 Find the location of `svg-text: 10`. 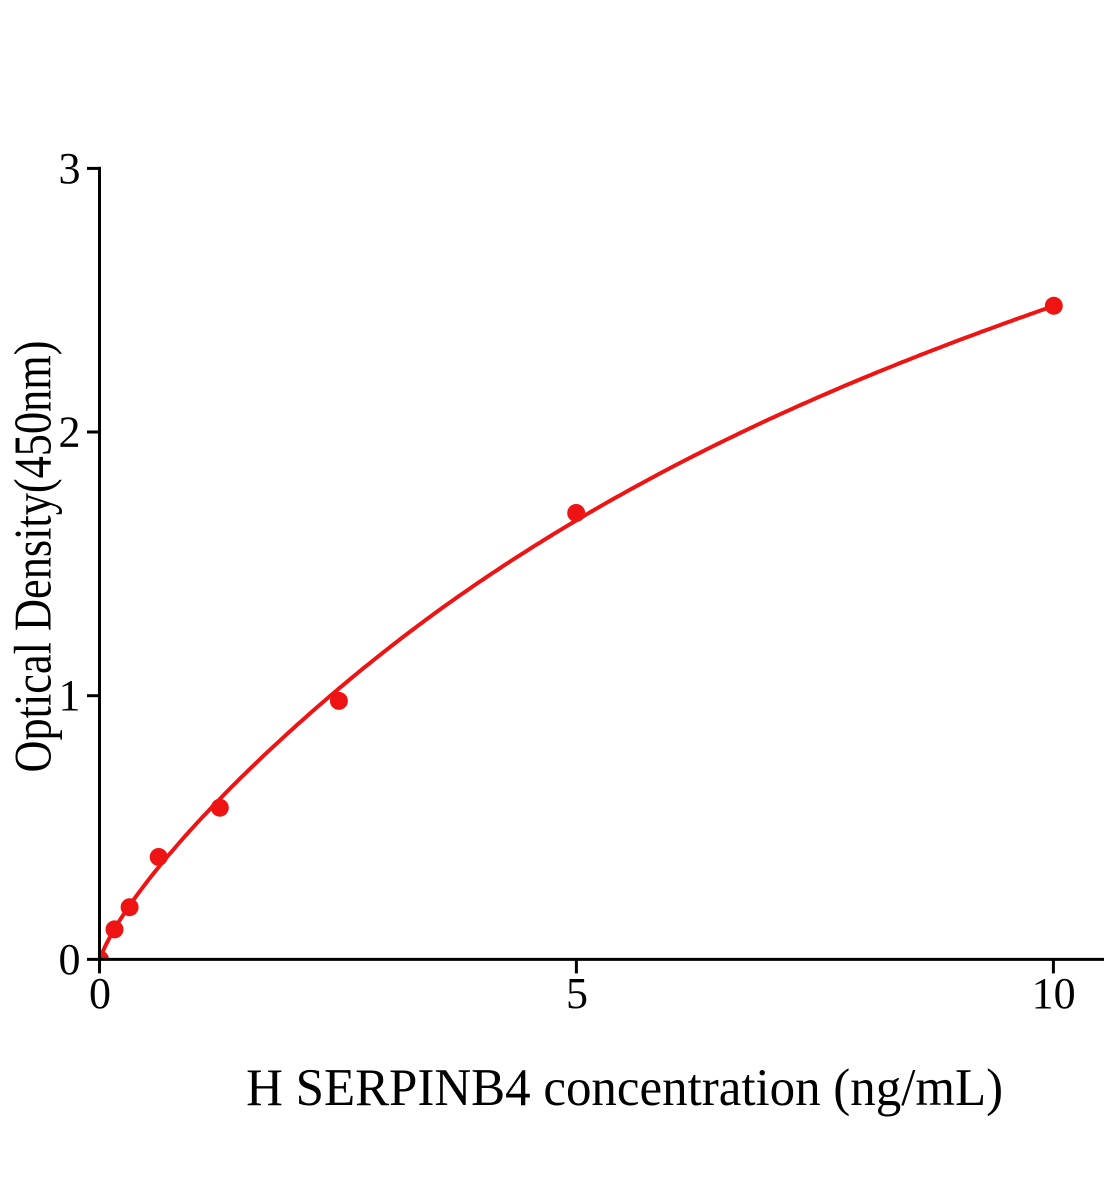

svg-text: 10 is located at coordinates (1054, 993).